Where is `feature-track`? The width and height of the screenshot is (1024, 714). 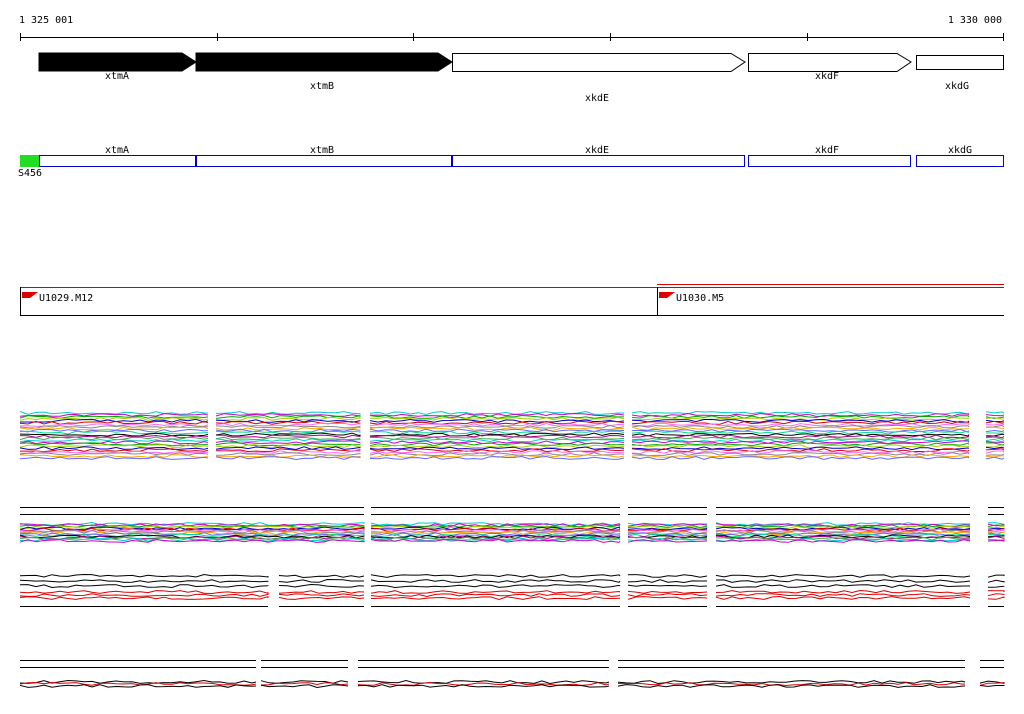 feature-track is located at coordinates (521, 161).